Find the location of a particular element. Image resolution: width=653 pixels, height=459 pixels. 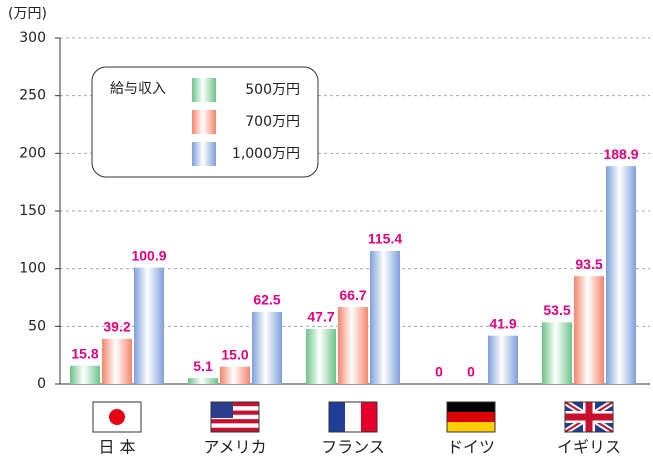

y-tick-label: 300 is located at coordinates (32, 38).